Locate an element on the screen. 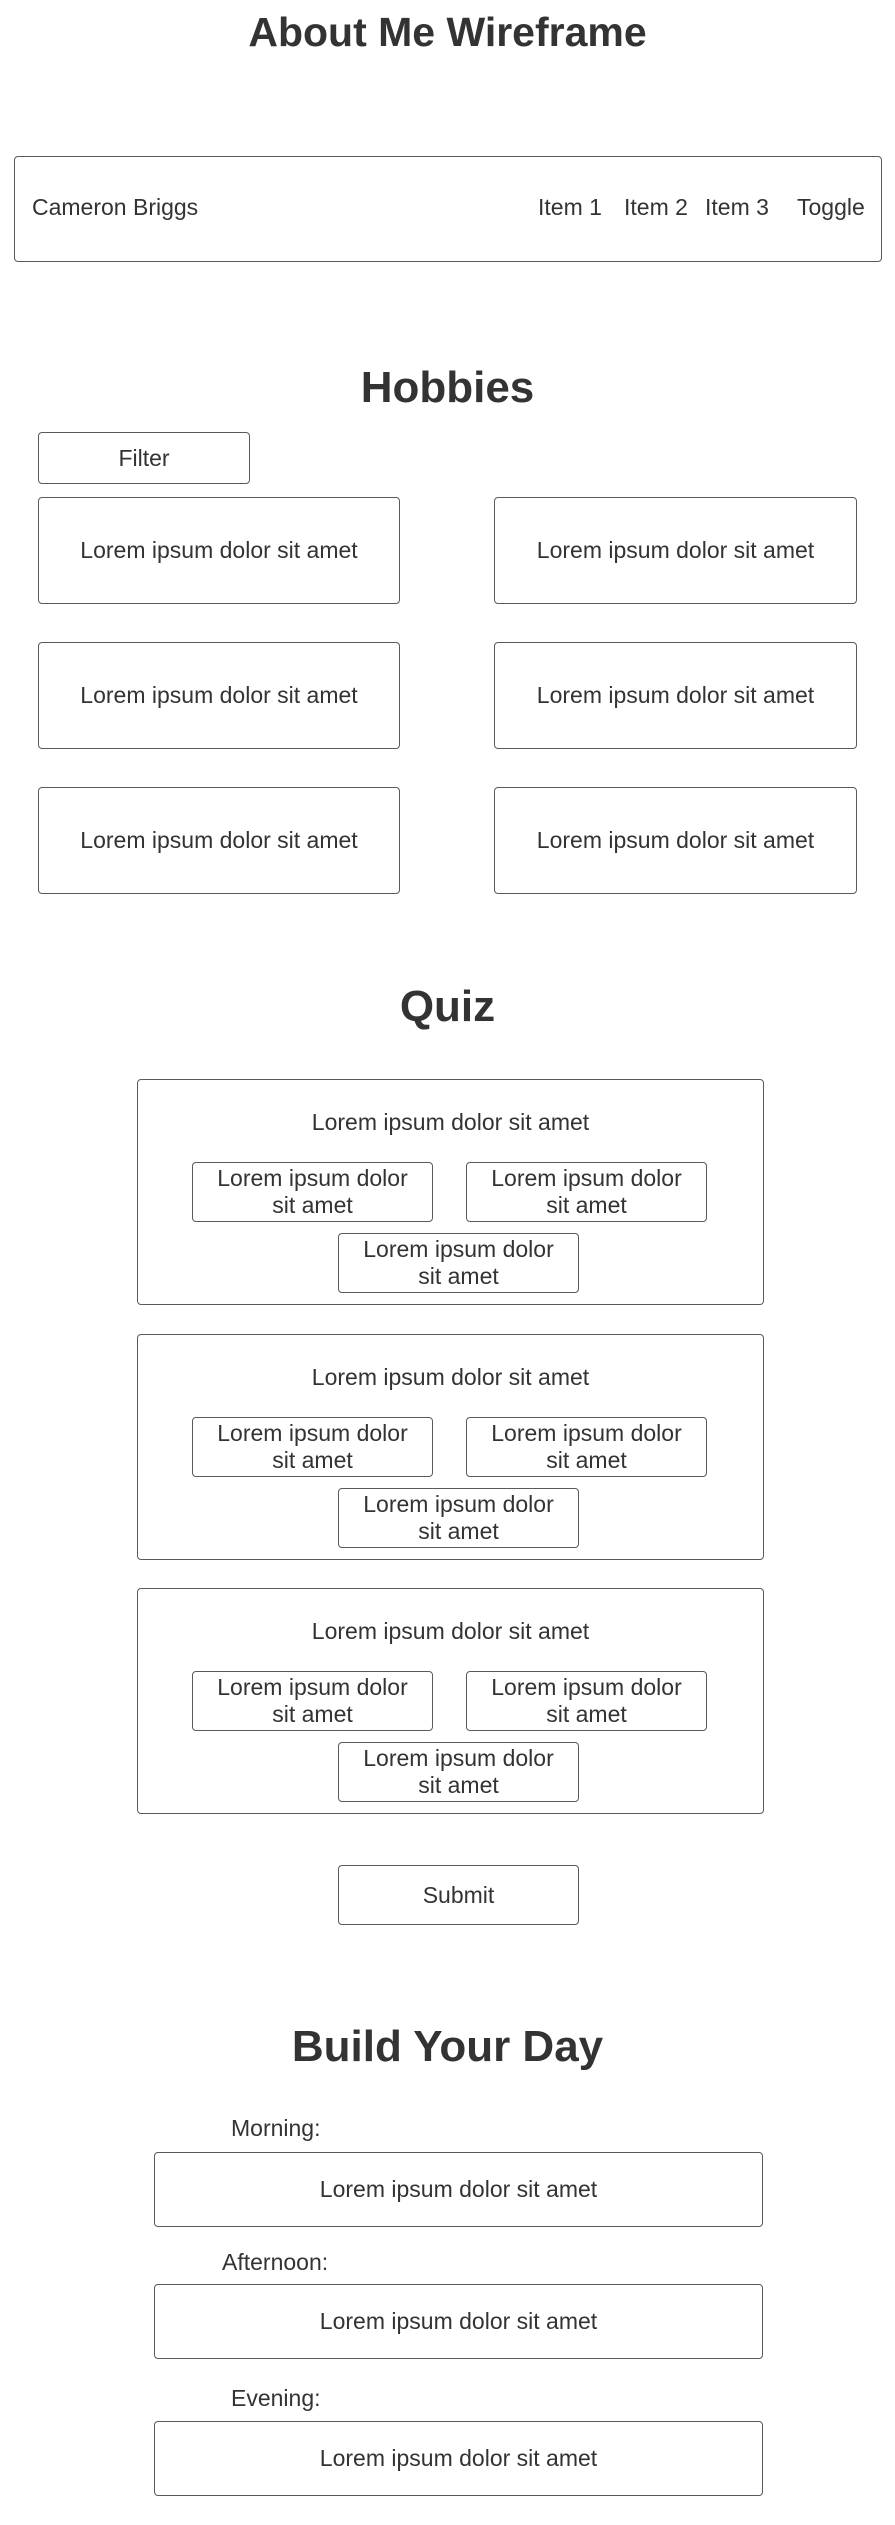 The width and height of the screenshot is (895, 2525). quiz-title: Quiz is located at coordinates (447, 1006).